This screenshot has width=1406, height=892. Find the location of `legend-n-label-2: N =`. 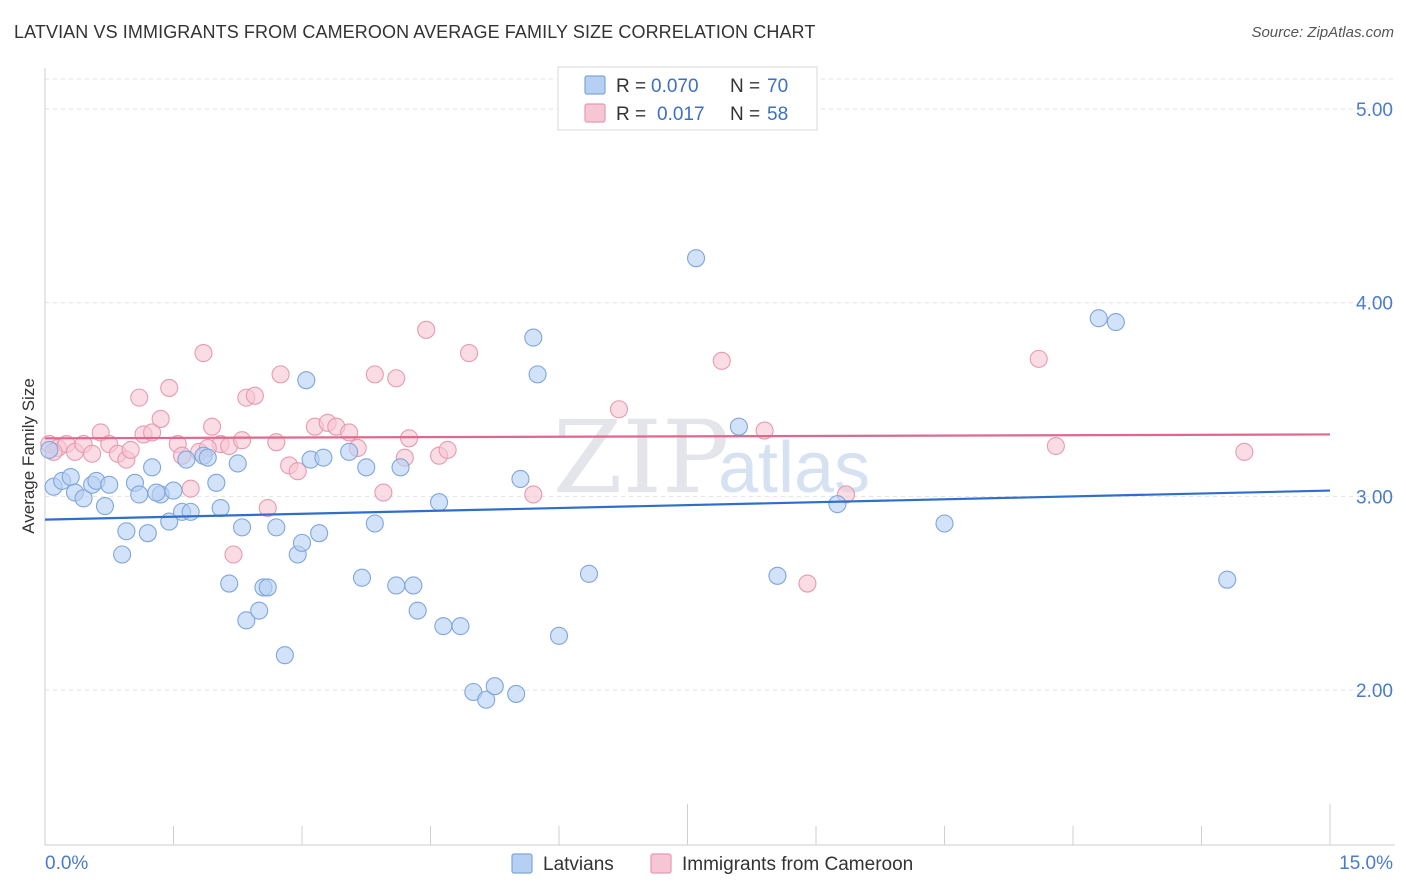

legend-n-label-2: N = is located at coordinates (745, 114).